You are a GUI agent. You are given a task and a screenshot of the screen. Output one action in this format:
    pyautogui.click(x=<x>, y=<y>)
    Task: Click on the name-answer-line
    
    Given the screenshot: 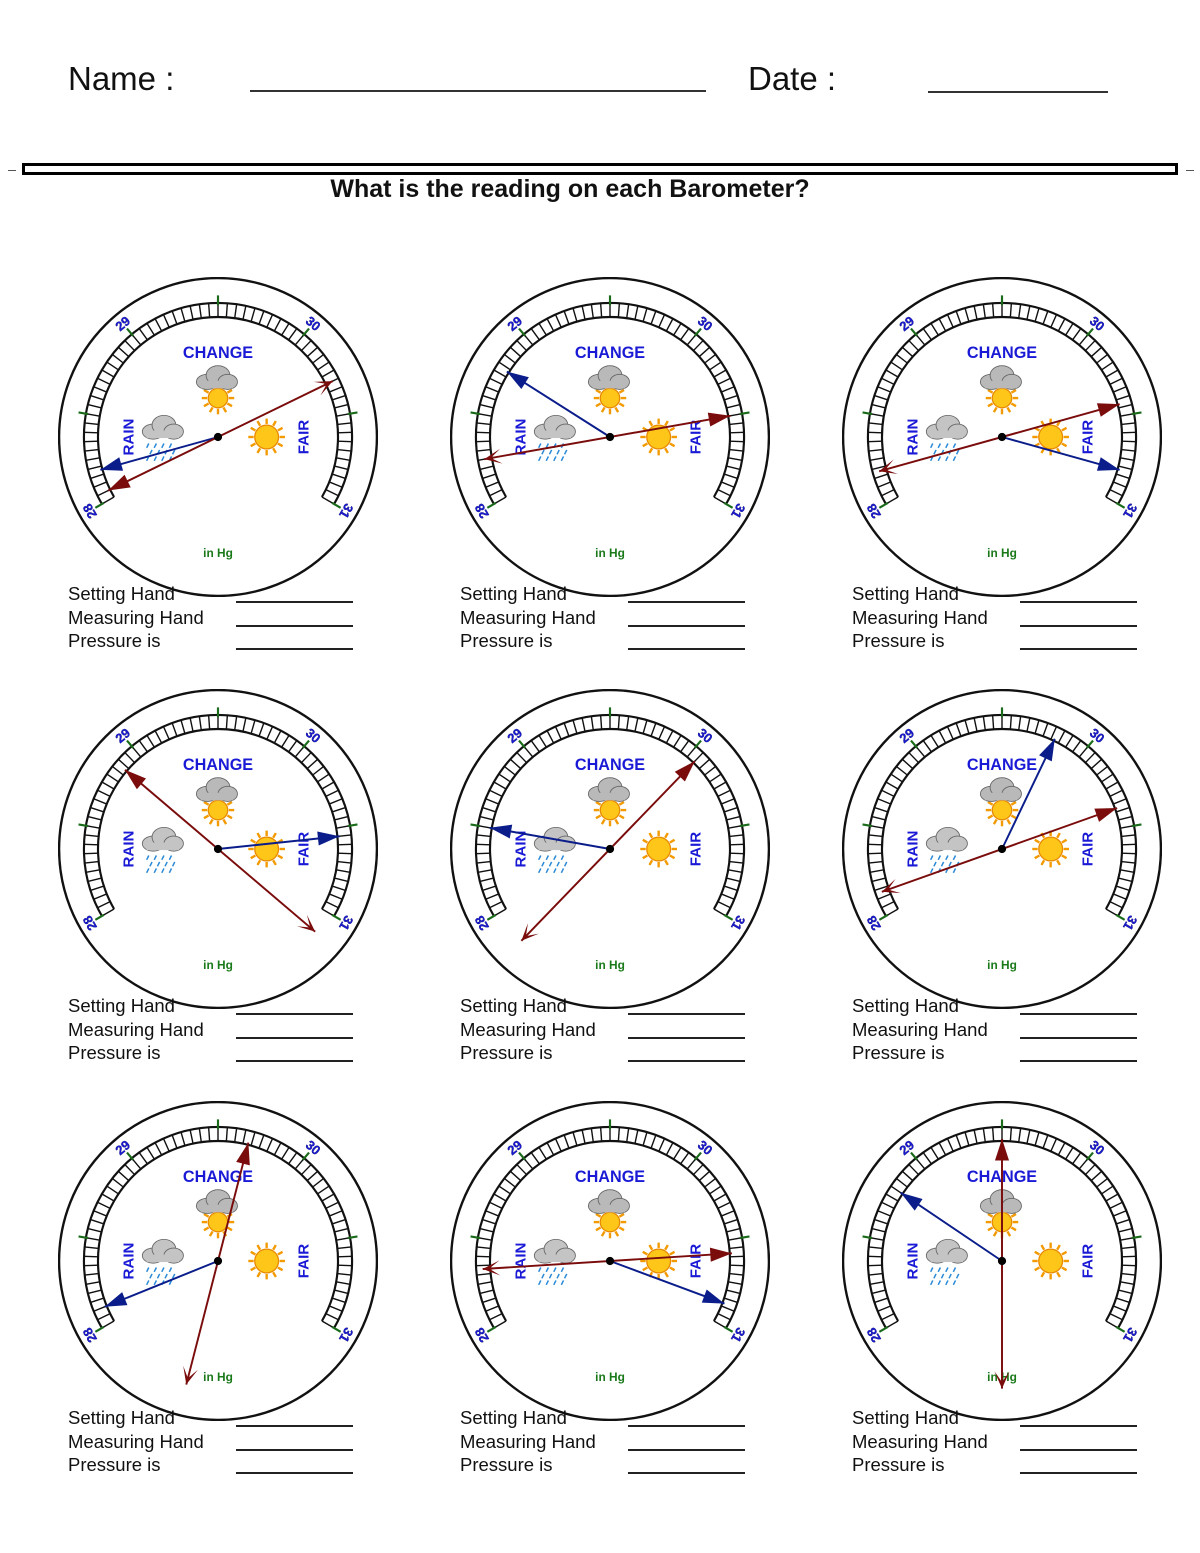 What is the action you would take?
    pyautogui.click(x=478, y=91)
    